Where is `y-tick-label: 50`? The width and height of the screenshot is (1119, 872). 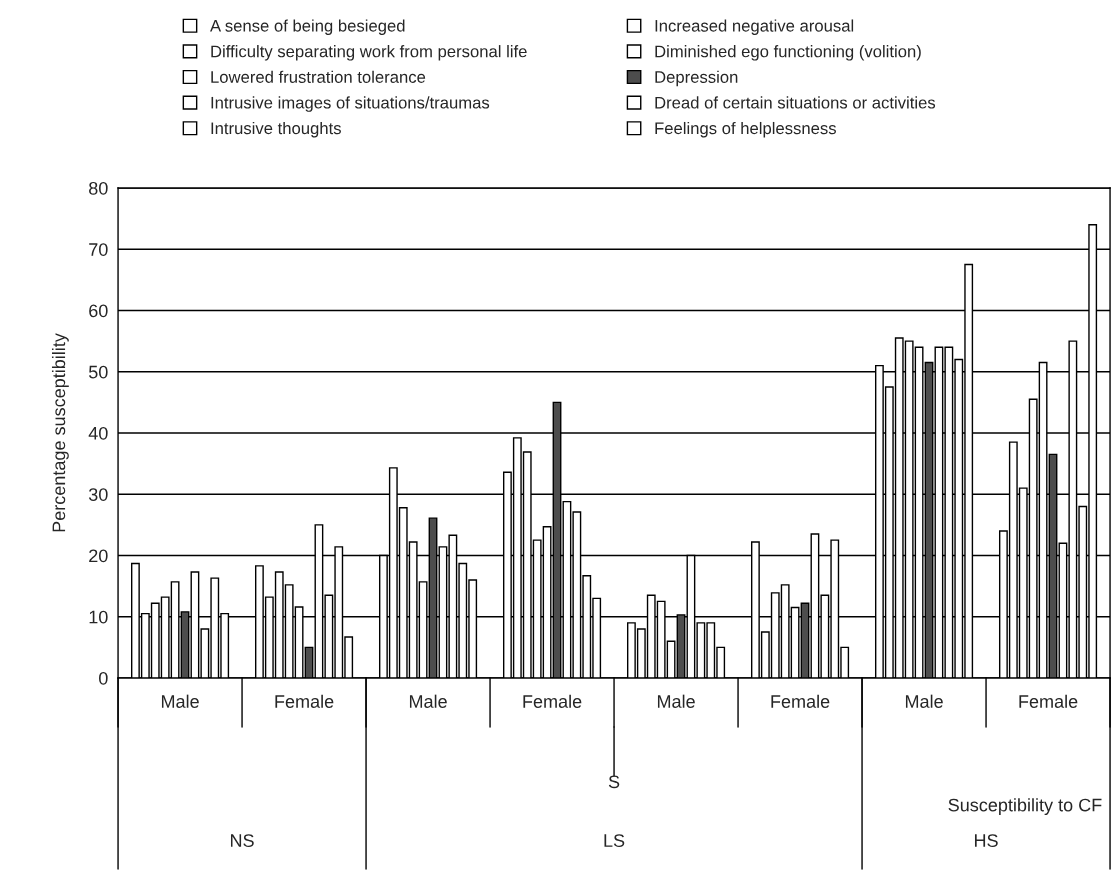
y-tick-label: 50 is located at coordinates (98, 372).